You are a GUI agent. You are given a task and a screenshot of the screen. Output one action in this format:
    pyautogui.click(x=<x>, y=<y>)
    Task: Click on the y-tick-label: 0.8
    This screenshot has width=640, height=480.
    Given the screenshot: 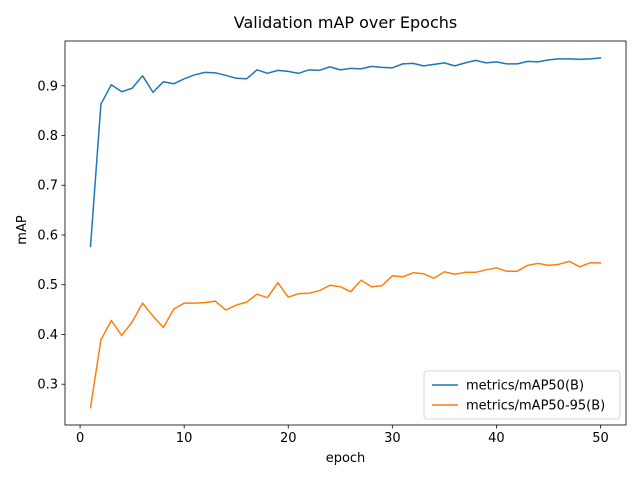 What is the action you would take?
    pyautogui.click(x=47, y=136)
    